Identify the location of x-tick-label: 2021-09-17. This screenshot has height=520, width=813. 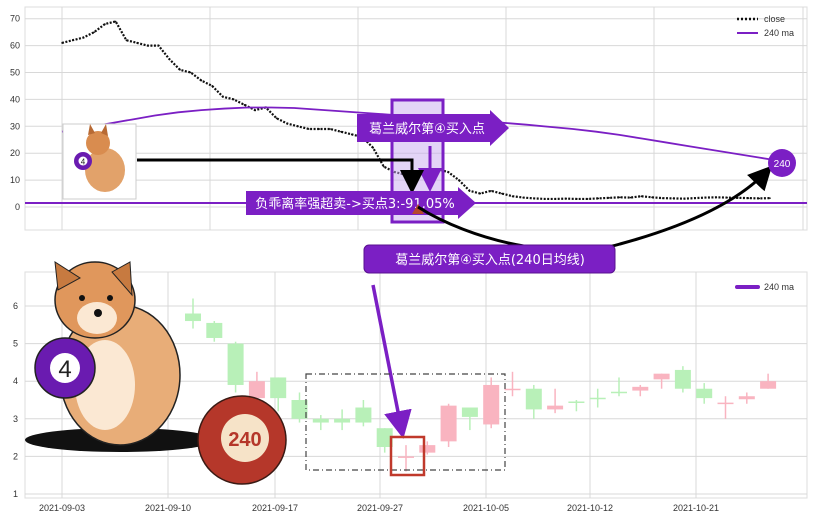
(275, 508).